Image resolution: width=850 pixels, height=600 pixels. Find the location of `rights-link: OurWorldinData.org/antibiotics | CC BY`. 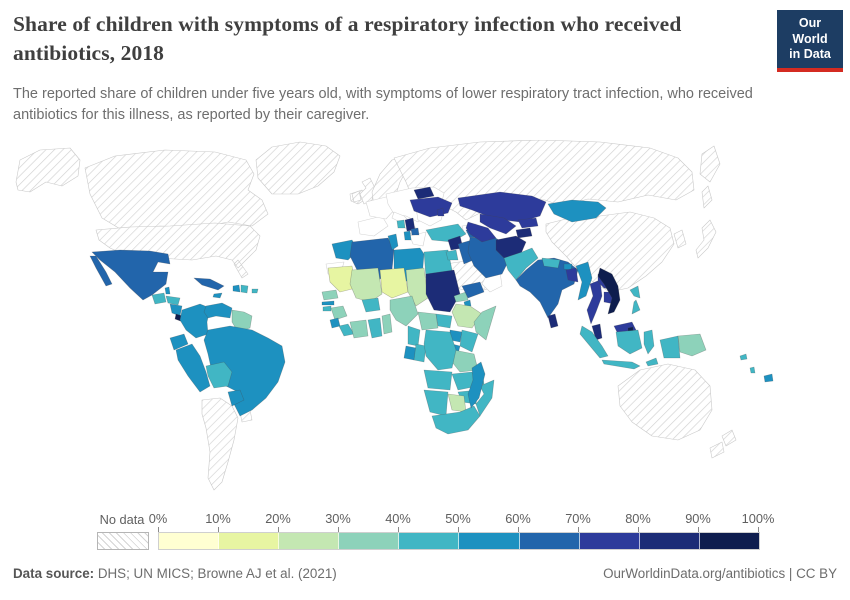

rights-link: OurWorldinData.org/antibiotics | CC BY is located at coordinates (720, 573).